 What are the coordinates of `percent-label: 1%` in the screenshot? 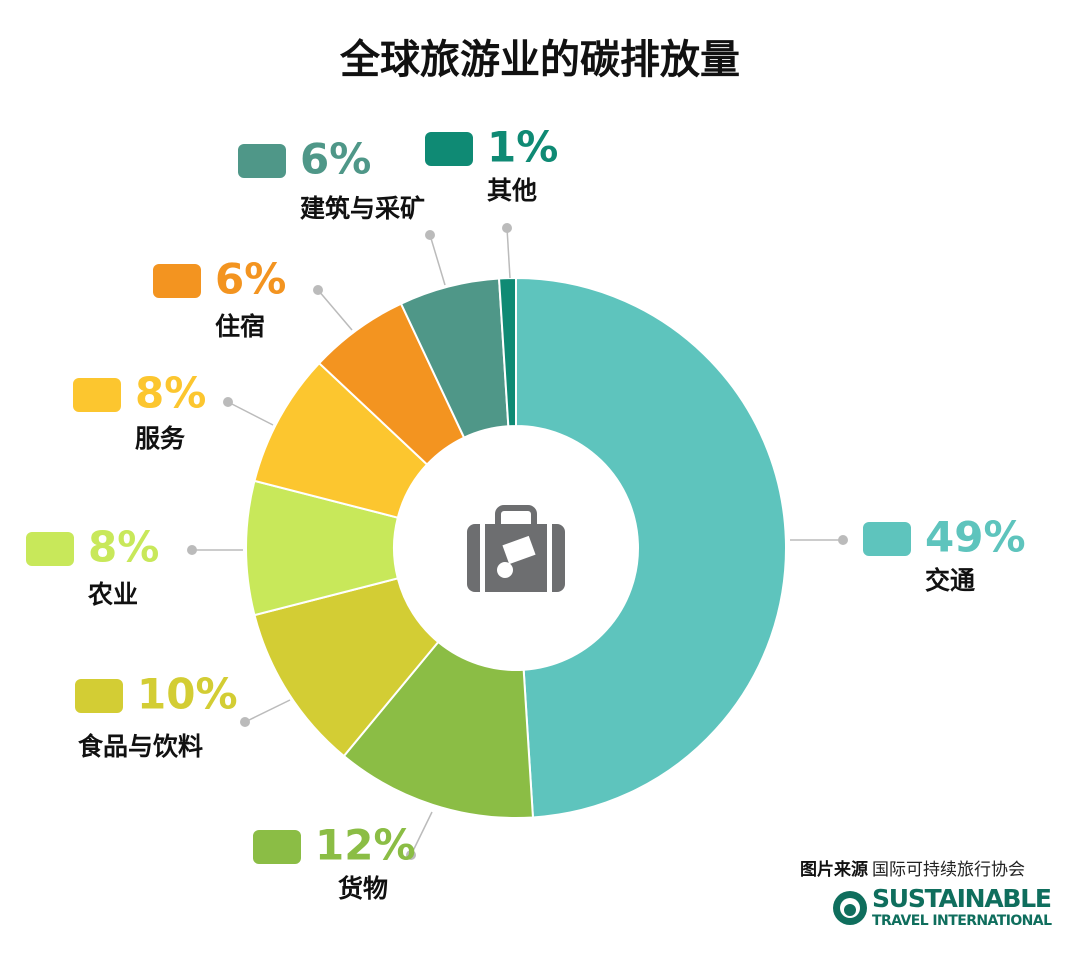 It's located at (522, 147).